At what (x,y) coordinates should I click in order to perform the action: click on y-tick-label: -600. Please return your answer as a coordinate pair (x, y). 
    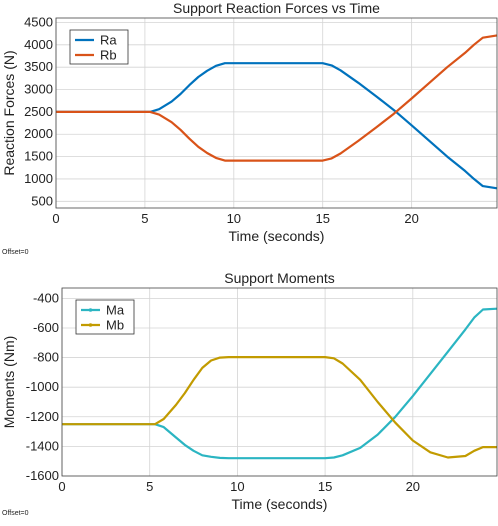
    Looking at the image, I should click on (46, 327).